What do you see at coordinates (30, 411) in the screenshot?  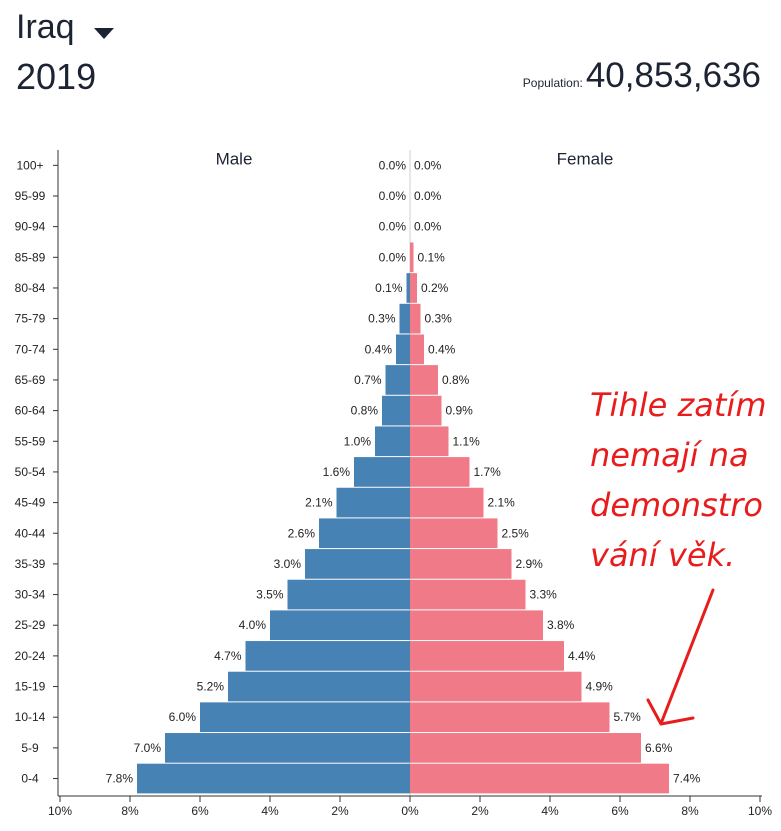 I see `age-group-label: 60-64` at bounding box center [30, 411].